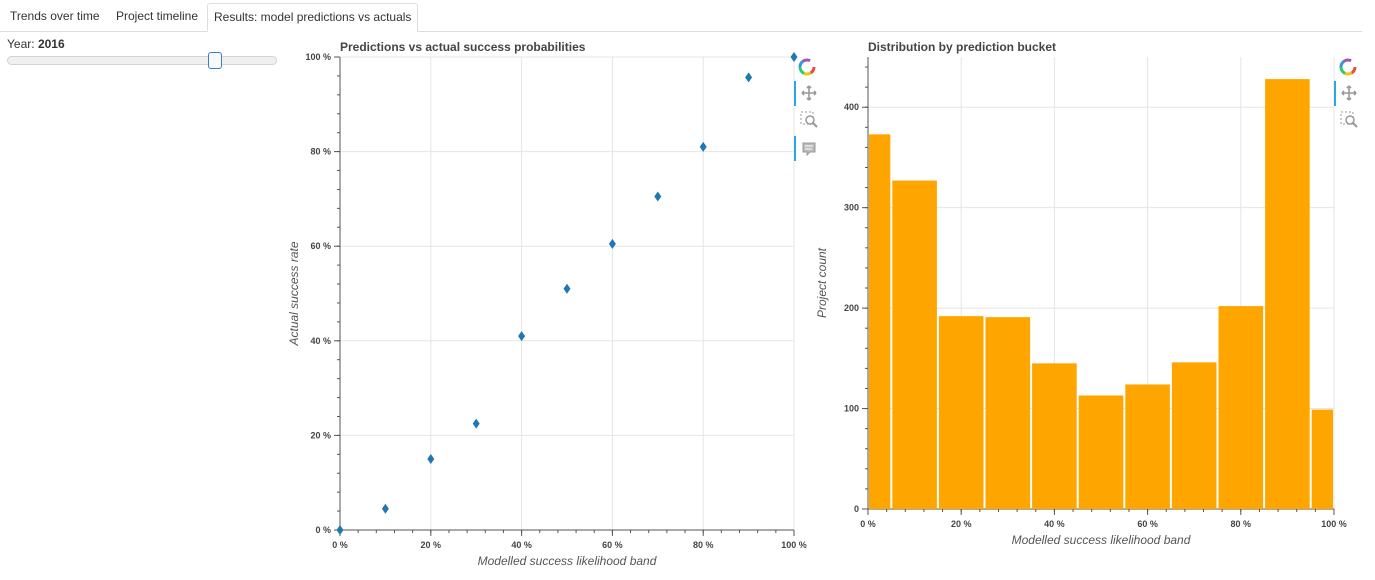 This screenshot has width=1375, height=580. What do you see at coordinates (856, 509) in the screenshot?
I see `y-tick-label: 0` at bounding box center [856, 509].